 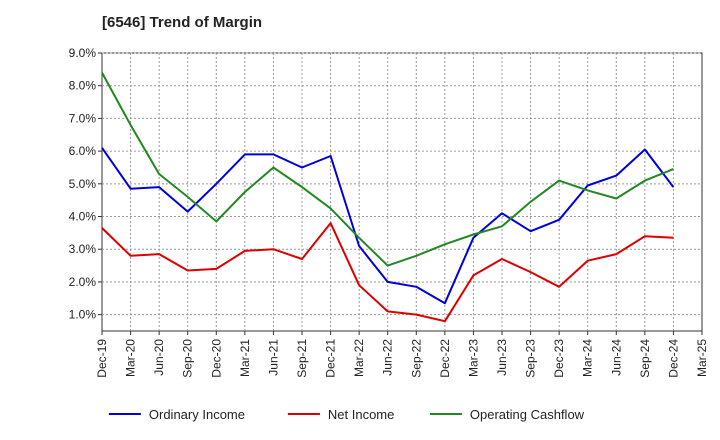 What do you see at coordinates (83, 53) in the screenshot?
I see `y-tick-label: 9.0%` at bounding box center [83, 53].